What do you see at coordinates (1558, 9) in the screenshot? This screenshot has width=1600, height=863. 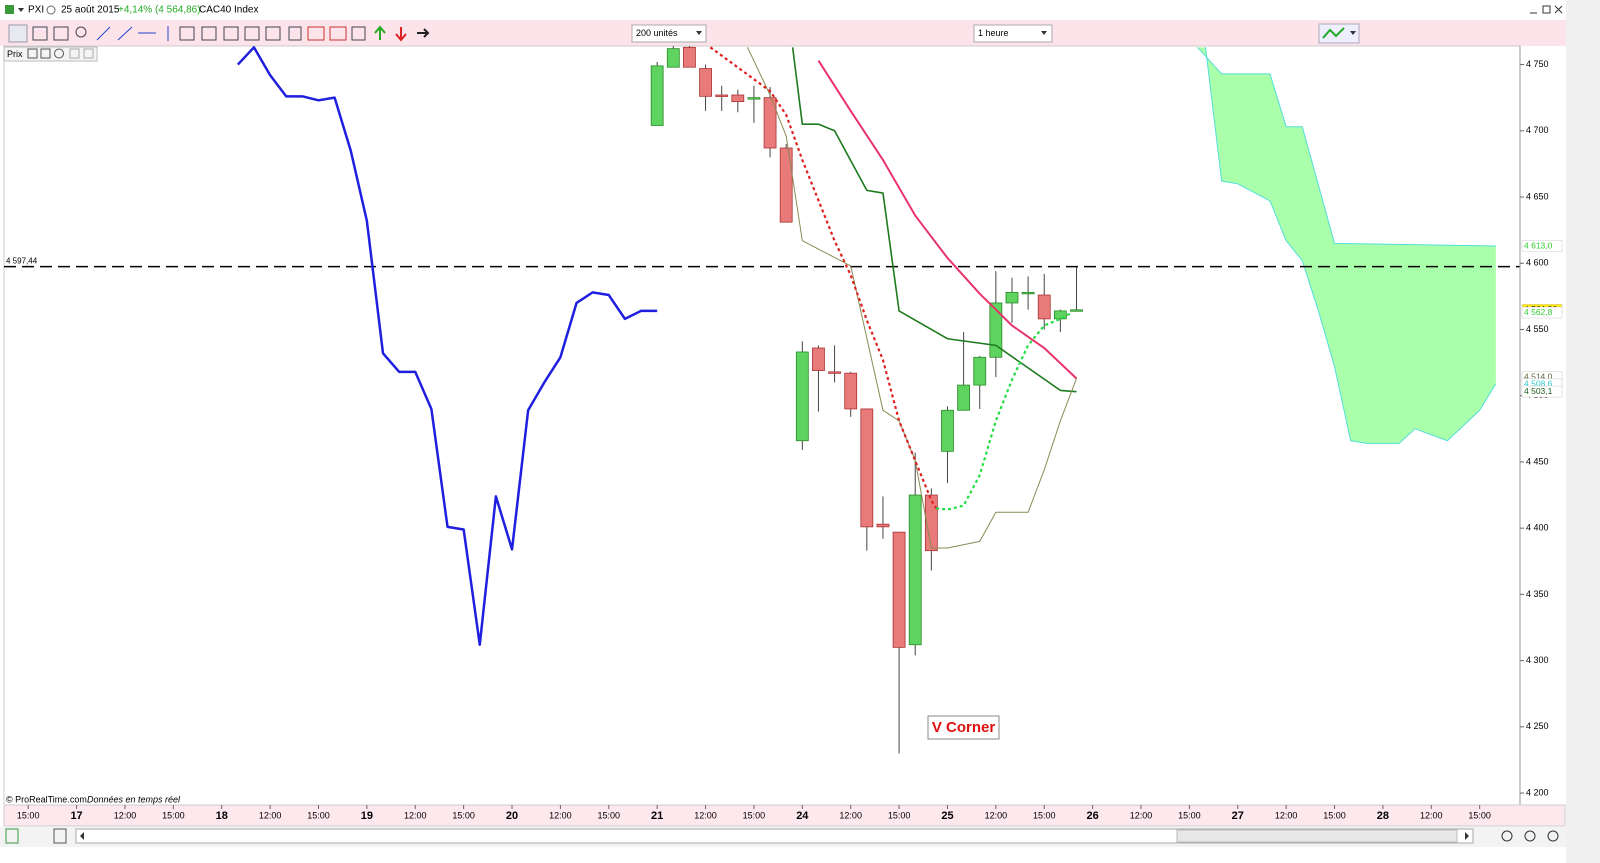 I see `close` at bounding box center [1558, 9].